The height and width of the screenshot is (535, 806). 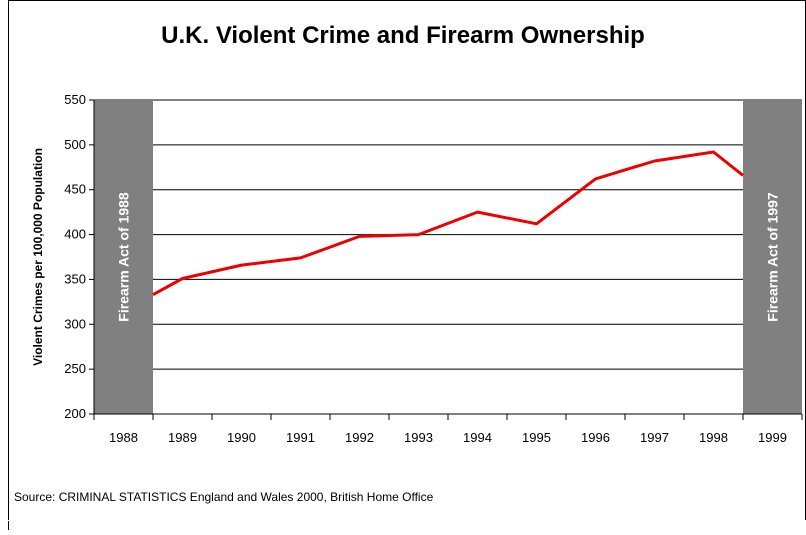 I want to click on x-tick-label: 1990, so click(x=241, y=437).